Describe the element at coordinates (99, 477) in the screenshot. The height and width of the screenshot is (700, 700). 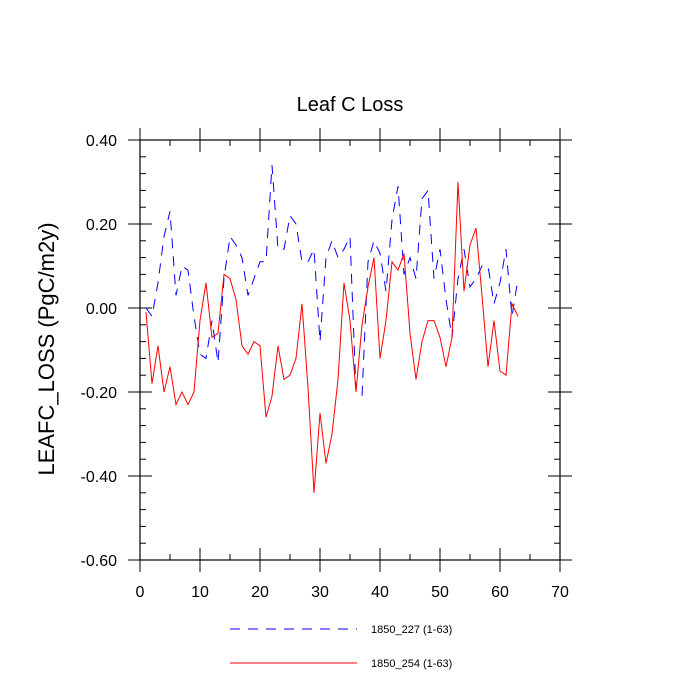
I see `y-tick-label: -0.40` at that location.